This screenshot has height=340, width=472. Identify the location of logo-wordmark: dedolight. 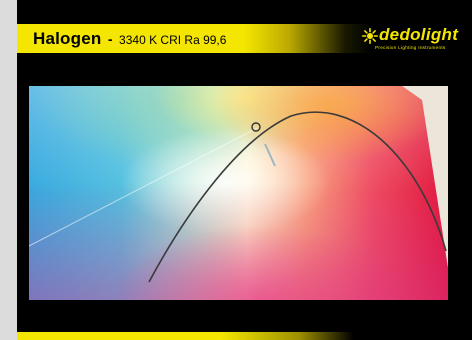
(419, 34).